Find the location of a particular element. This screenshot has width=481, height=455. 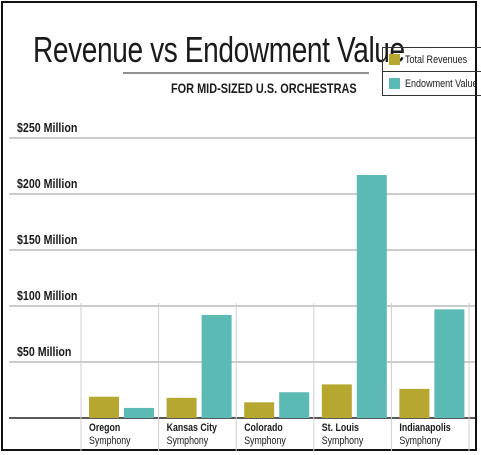

chart-title: Revenue vs Endowment Value is located at coordinates (219, 49).